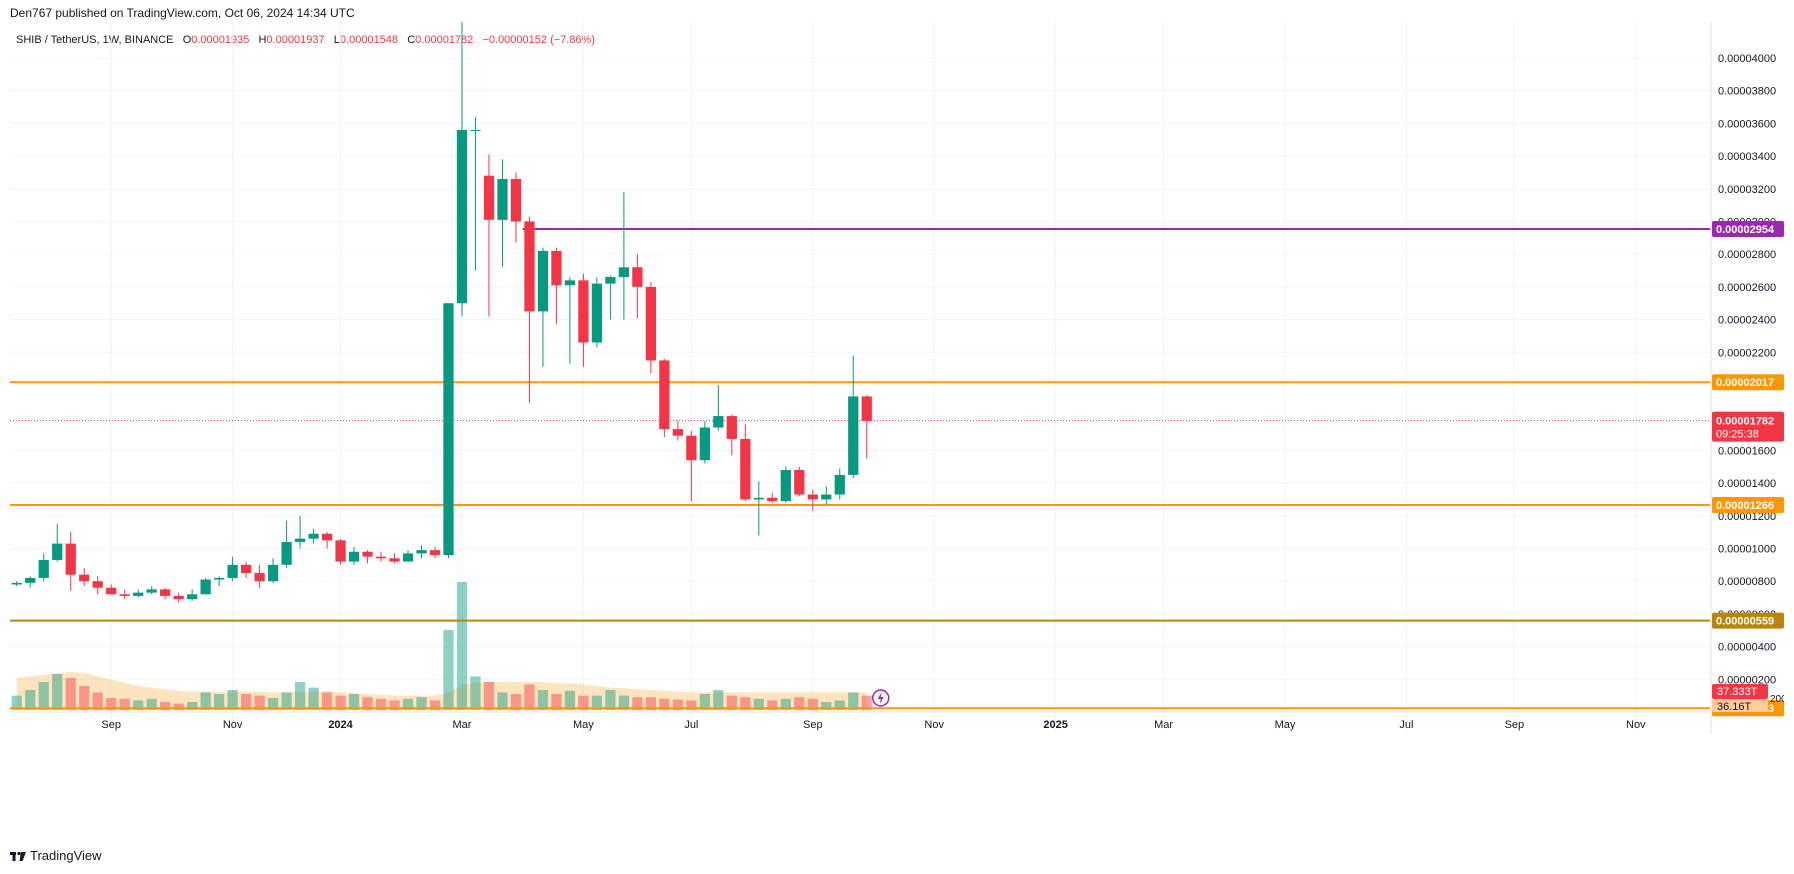  Describe the element at coordinates (1747, 190) in the screenshot. I see `y-tick-label: 0.00003200` at that location.